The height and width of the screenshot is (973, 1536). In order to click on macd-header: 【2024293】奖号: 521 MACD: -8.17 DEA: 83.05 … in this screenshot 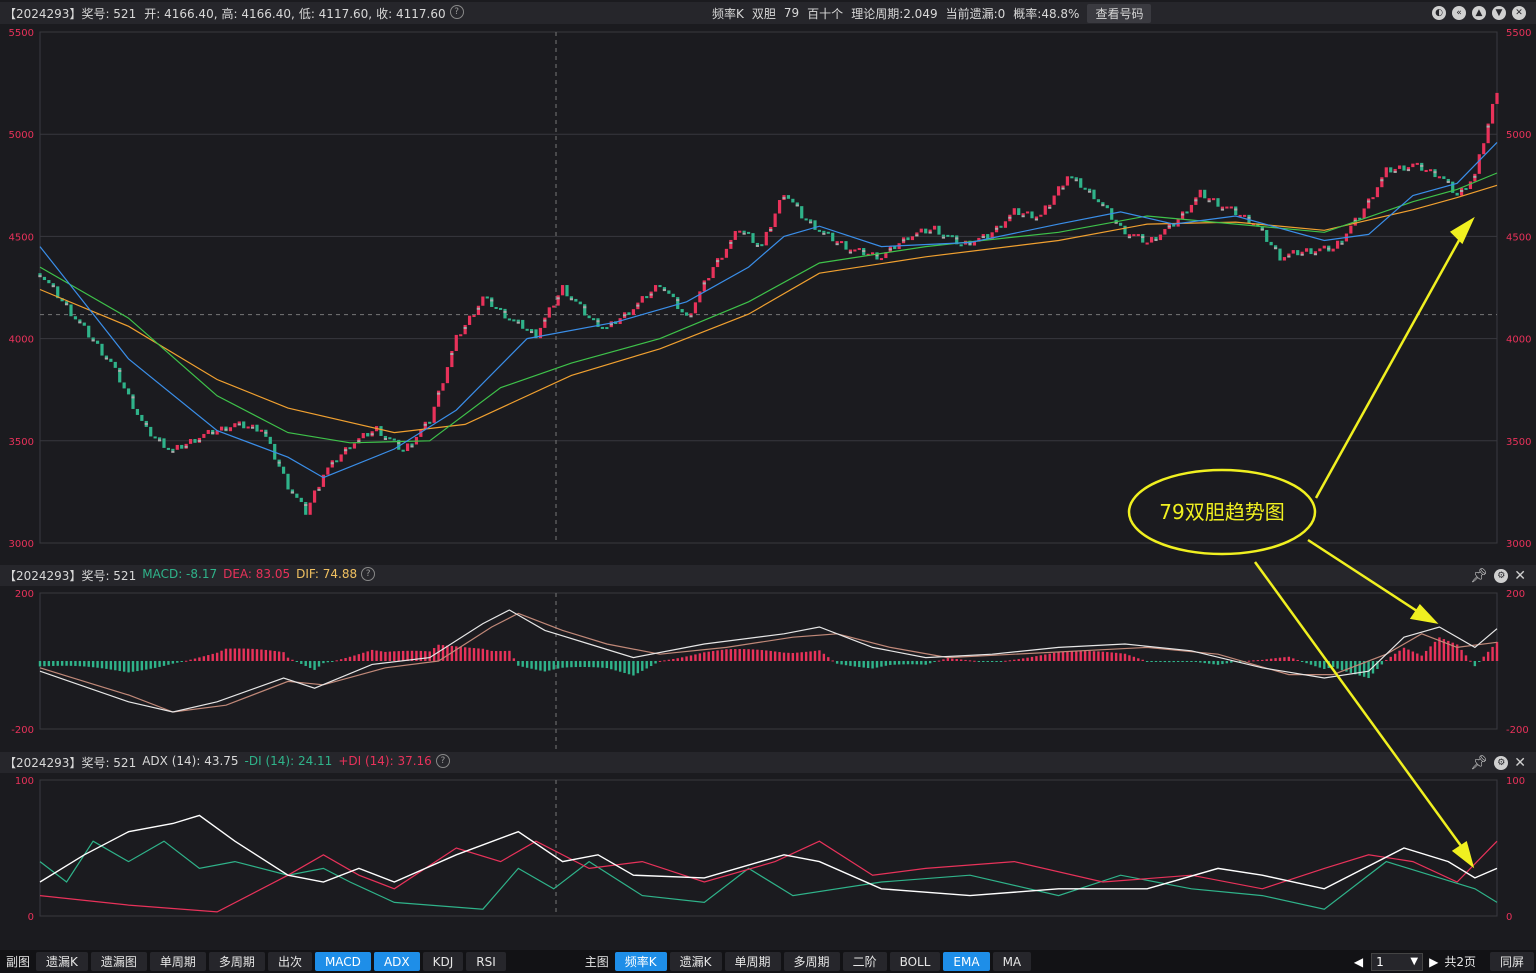, I will do `click(768, 575)`.